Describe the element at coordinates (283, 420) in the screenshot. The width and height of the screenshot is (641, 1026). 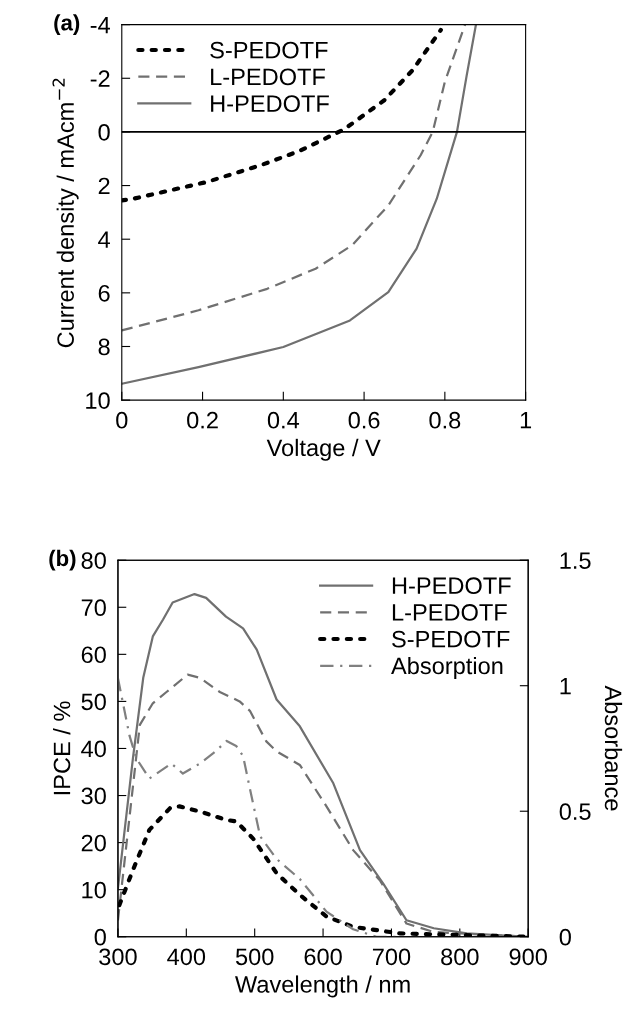
I see `x-tick-label: 0.4` at that location.